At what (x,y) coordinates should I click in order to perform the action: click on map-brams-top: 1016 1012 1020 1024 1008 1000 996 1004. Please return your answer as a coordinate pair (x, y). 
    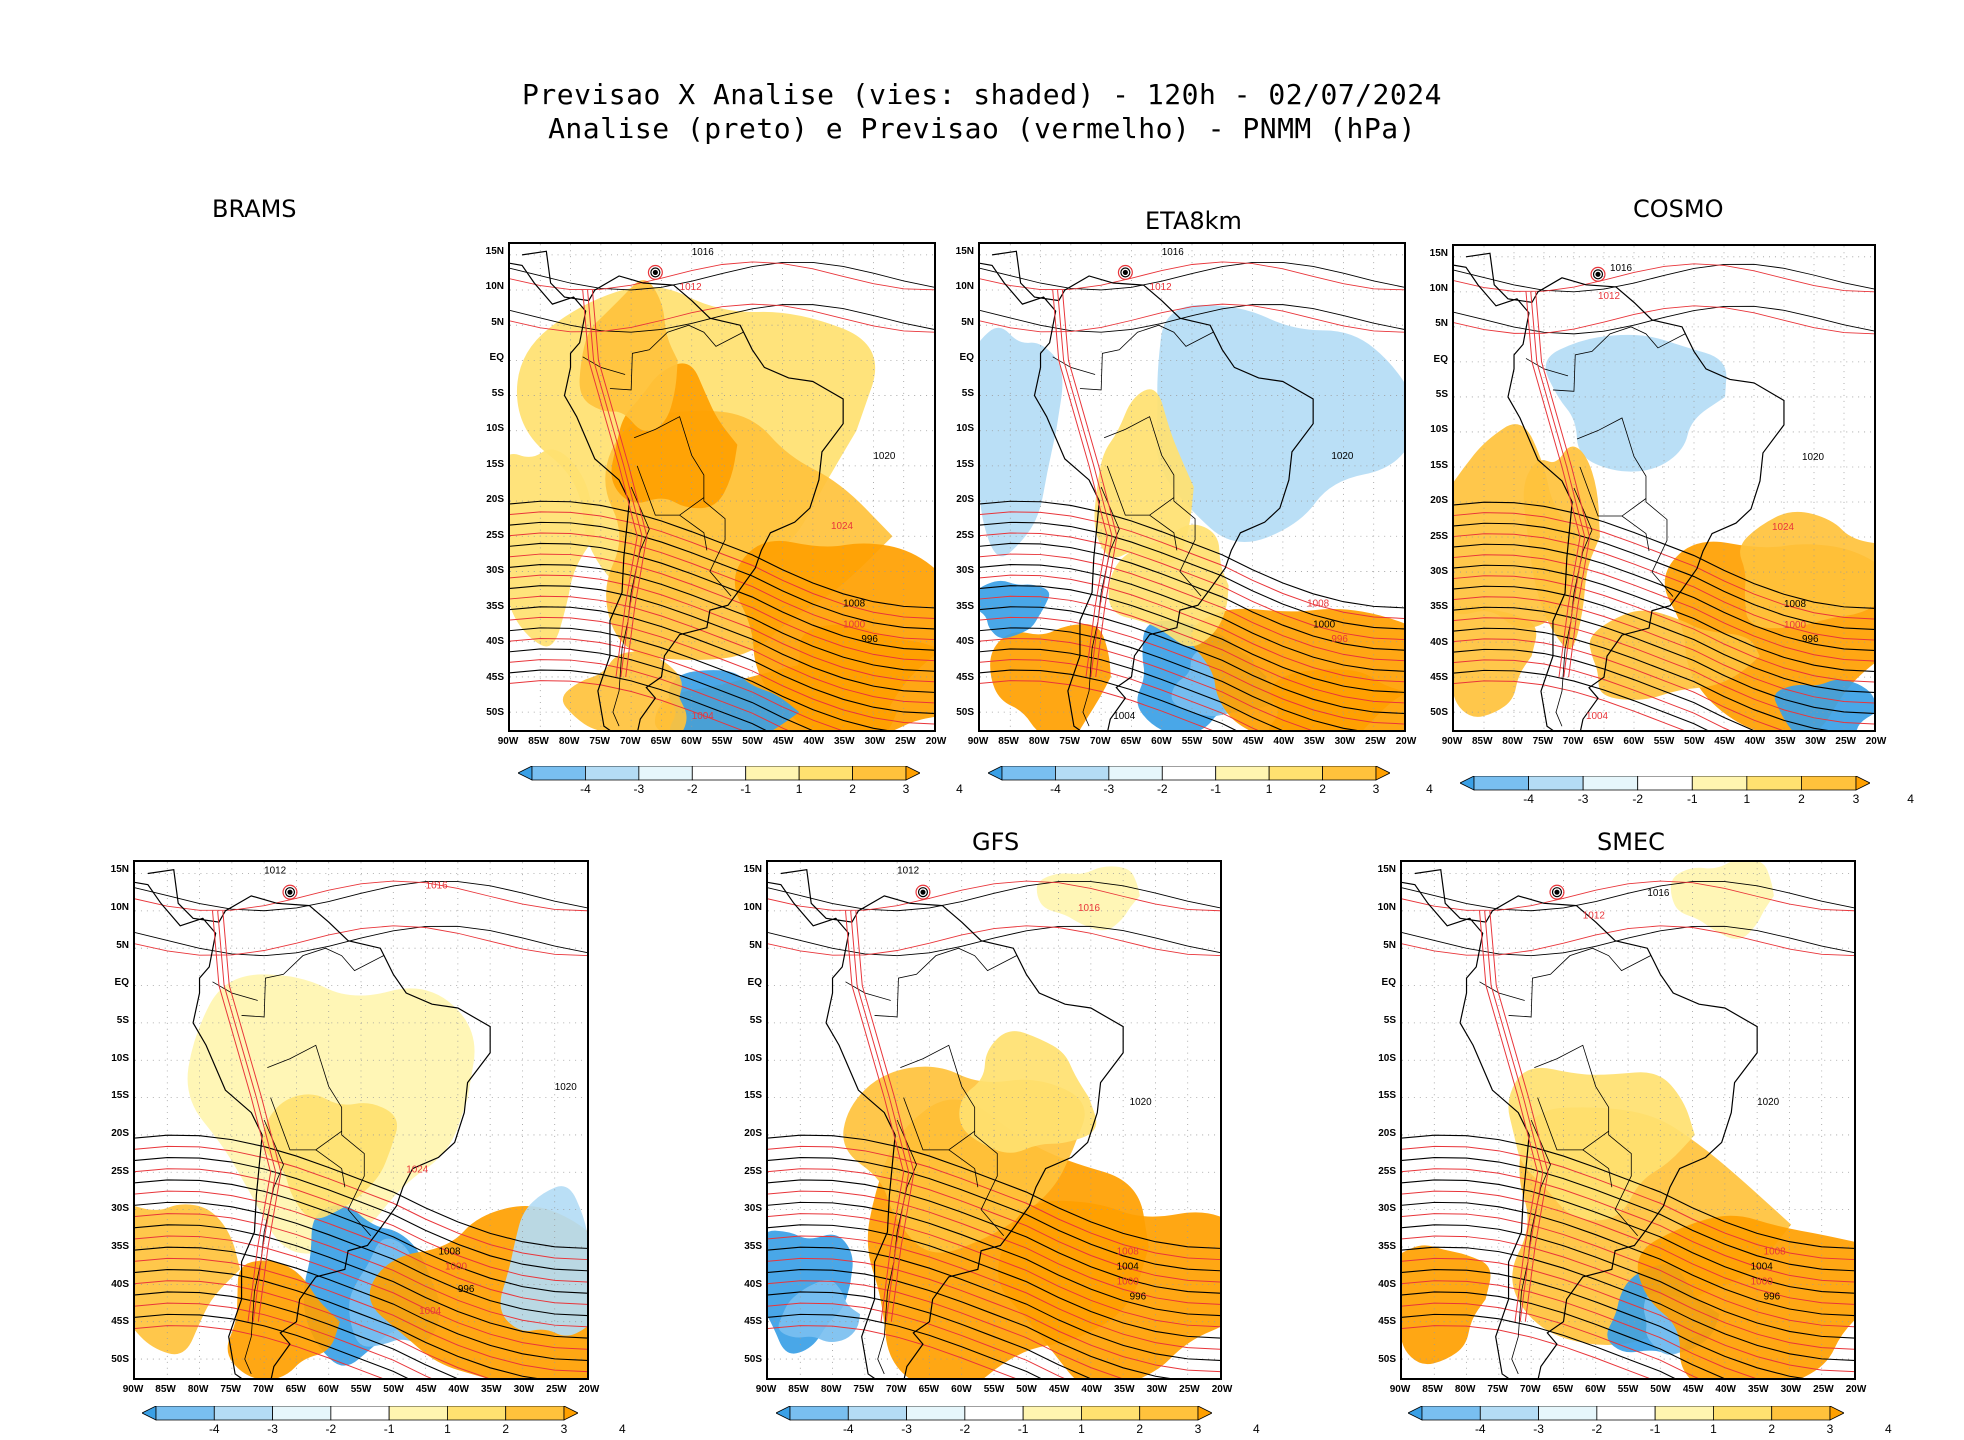
    Looking at the image, I should click on (722, 487).